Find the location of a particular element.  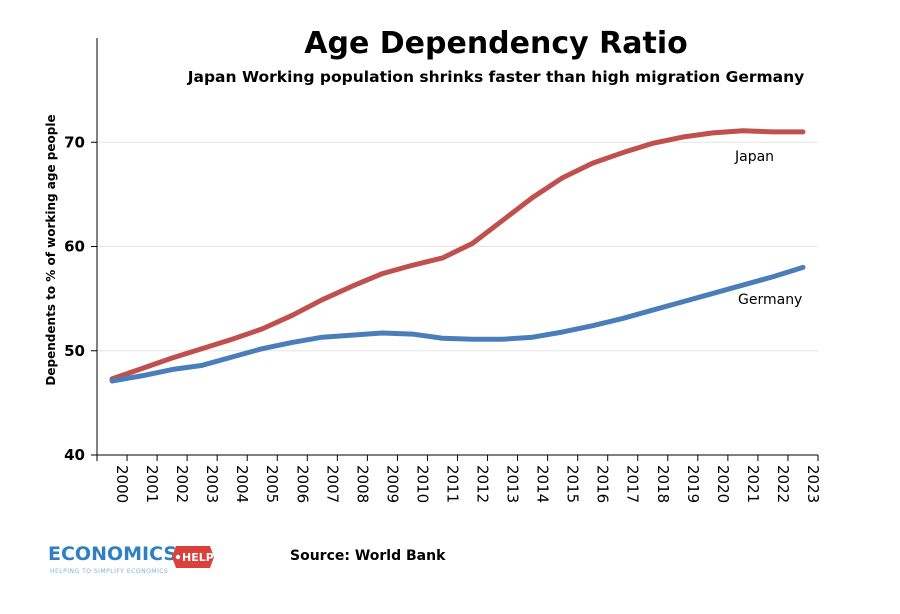

y-tick-label: 70 is located at coordinates (74, 142).